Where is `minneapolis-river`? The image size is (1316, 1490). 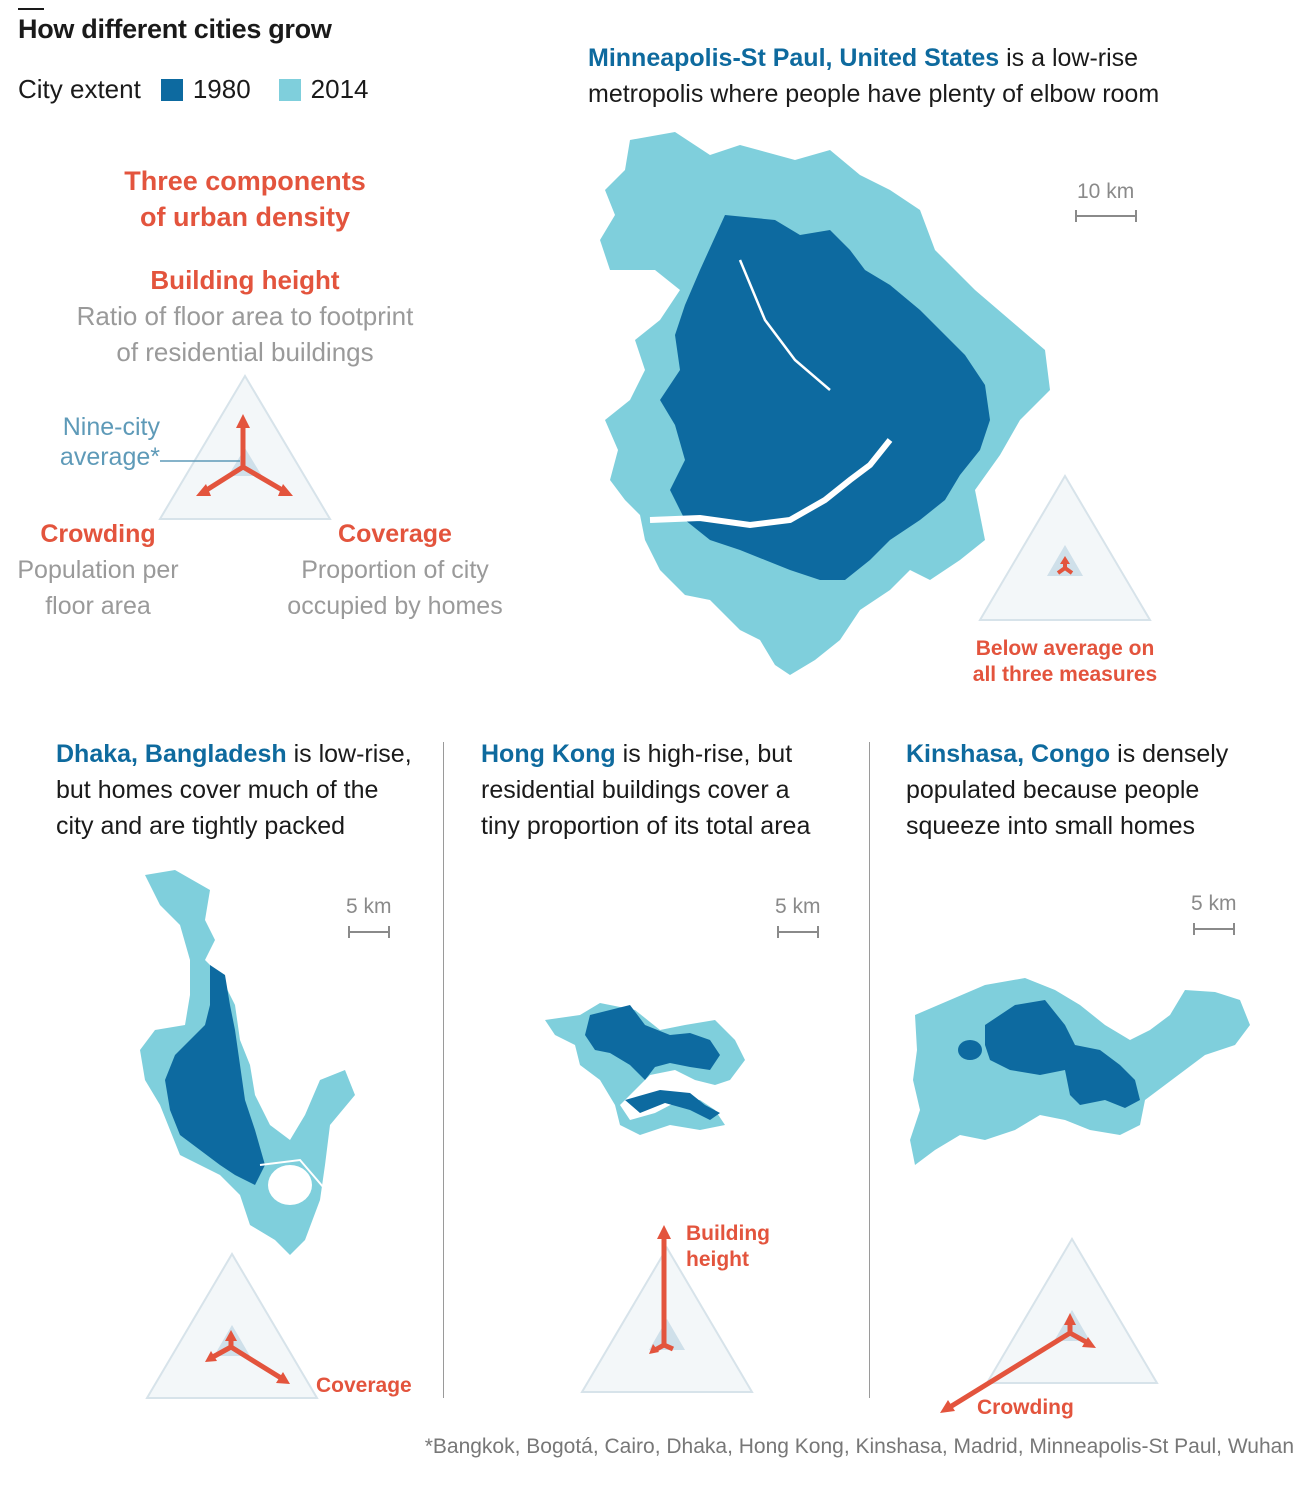 minneapolis-river is located at coordinates (771, 483).